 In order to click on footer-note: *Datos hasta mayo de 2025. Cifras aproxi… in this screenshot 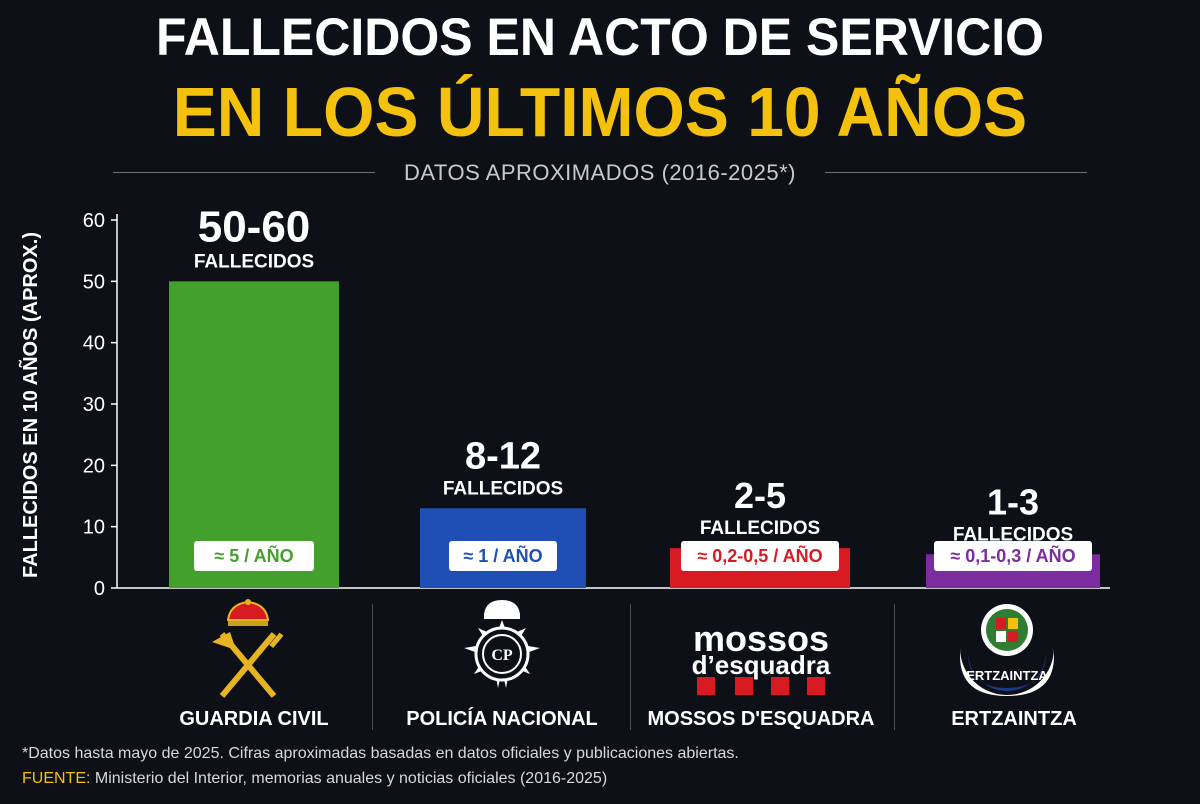, I will do `click(380, 753)`.